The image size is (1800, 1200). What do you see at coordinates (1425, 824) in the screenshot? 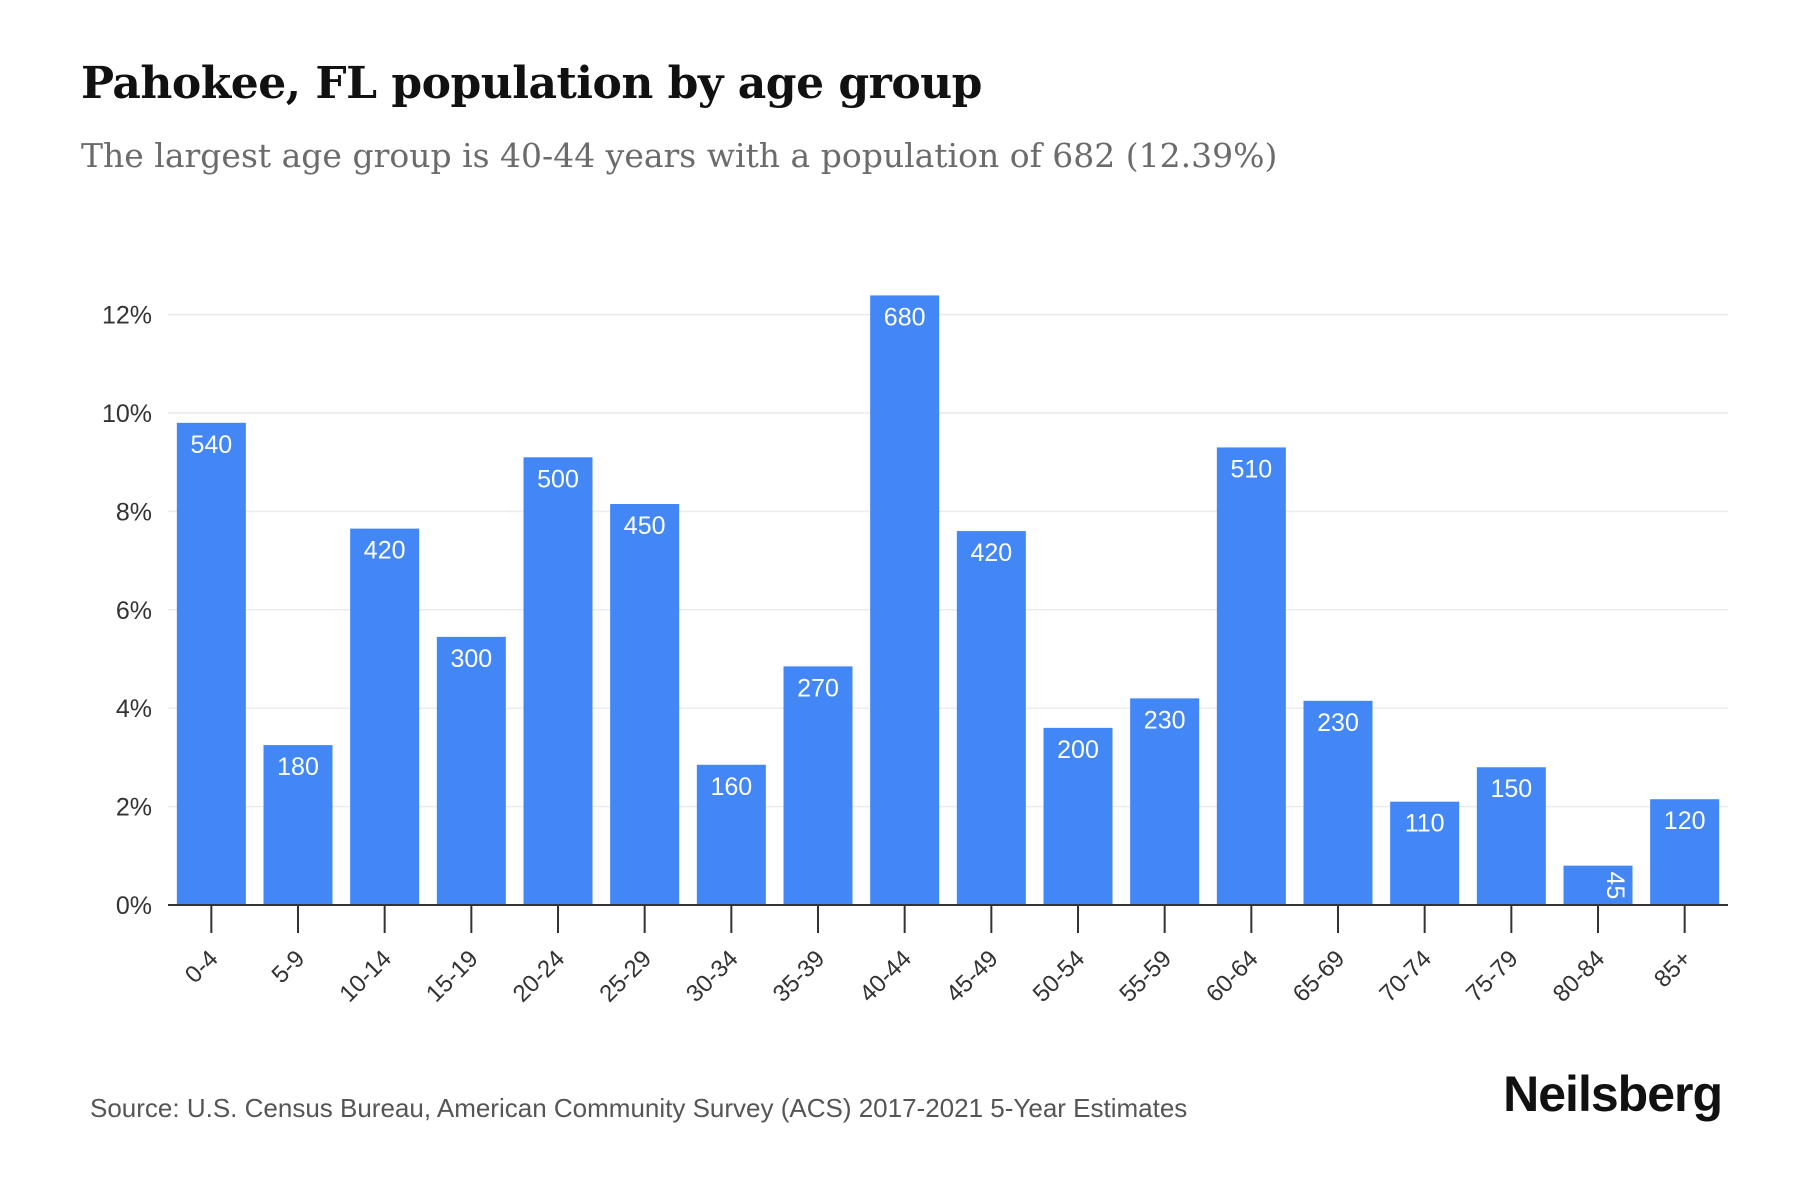
I see `bar-value-label: 110` at bounding box center [1425, 824].